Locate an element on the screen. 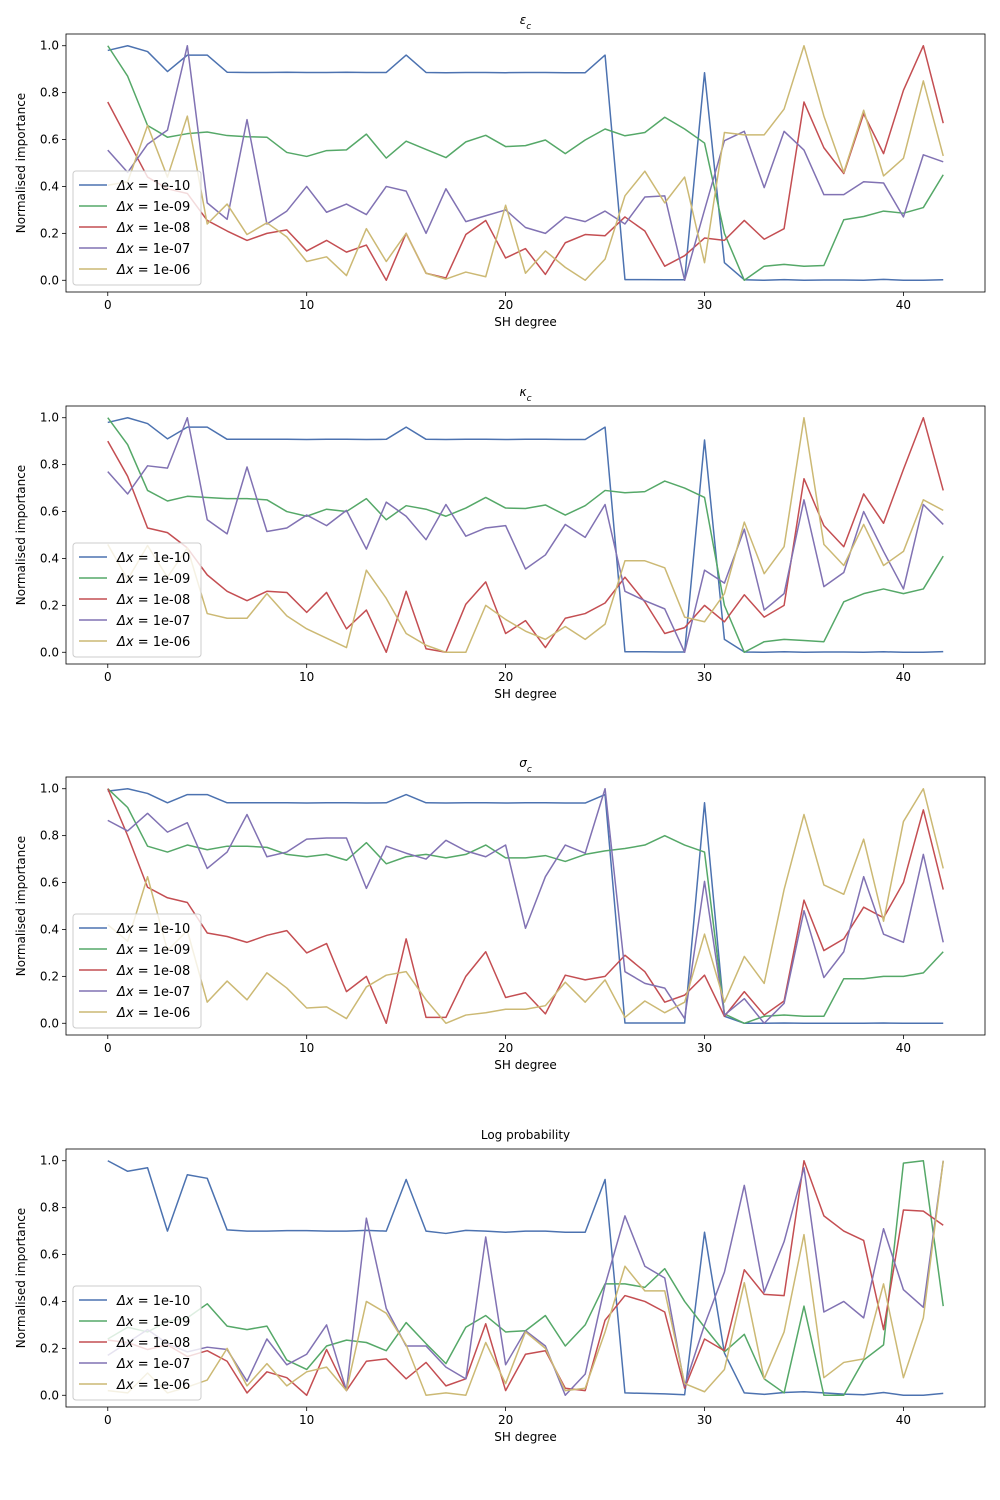 The height and width of the screenshot is (1500, 1000). chart-title: σc is located at coordinates (525, 765).